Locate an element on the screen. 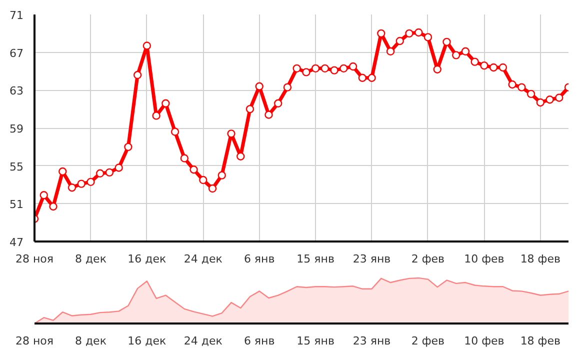 The image size is (578, 353). y-tick-label: 55 is located at coordinates (17, 167).